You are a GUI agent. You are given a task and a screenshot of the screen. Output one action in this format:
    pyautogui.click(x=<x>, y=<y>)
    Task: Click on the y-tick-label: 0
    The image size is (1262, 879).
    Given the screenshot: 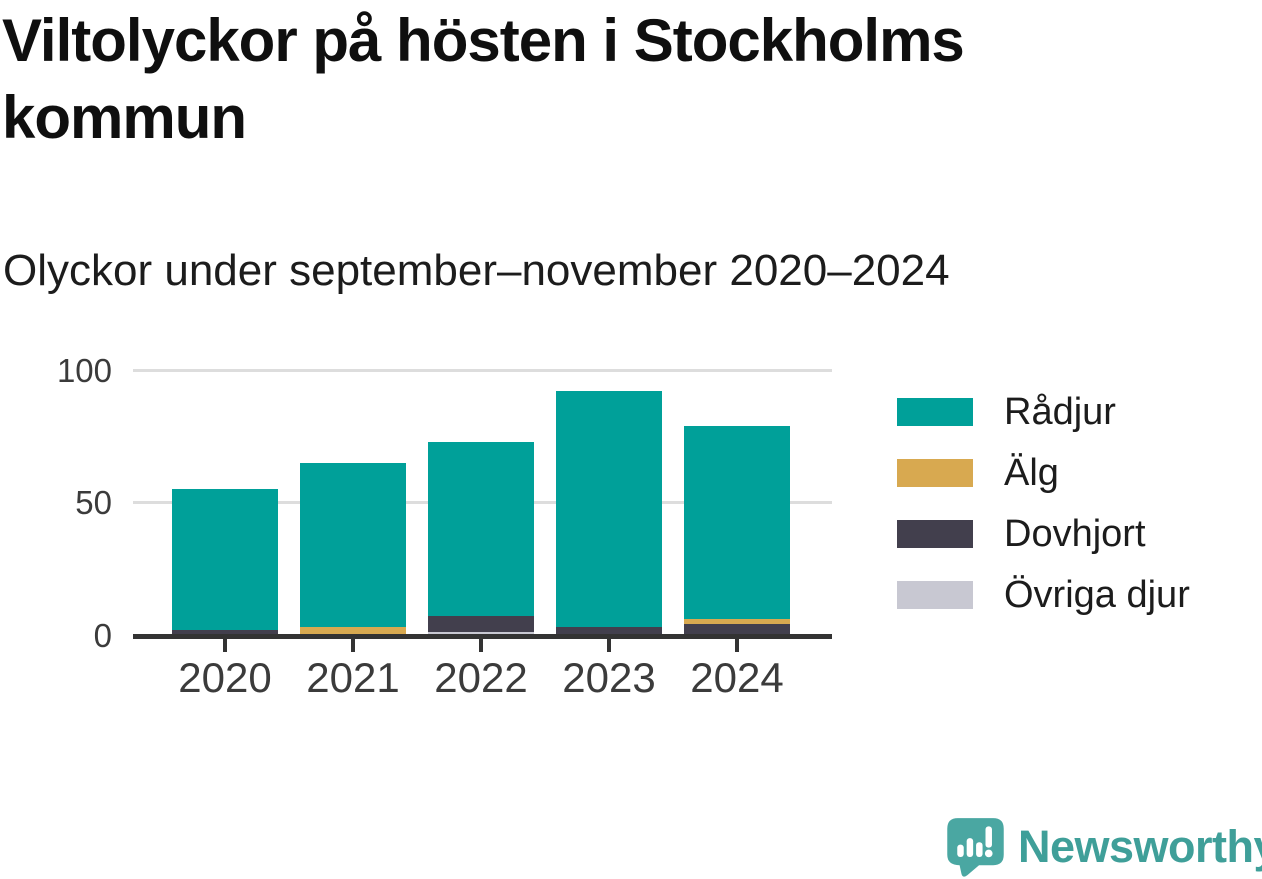 What is the action you would take?
    pyautogui.click(x=102, y=635)
    